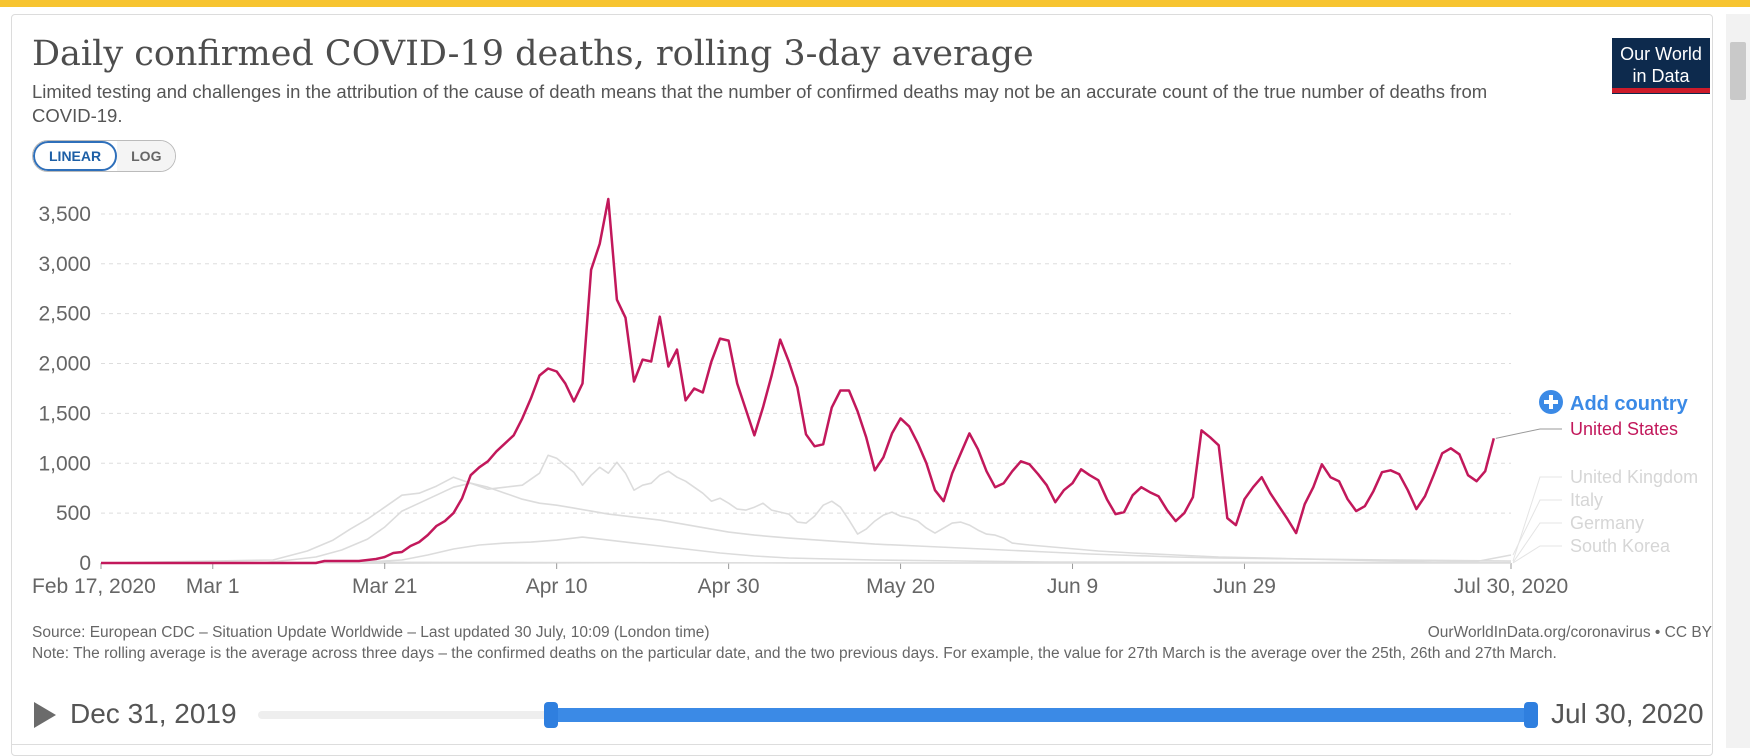 Image resolution: width=1750 pixels, height=756 pixels. What do you see at coordinates (73, 513) in the screenshot?
I see `y-tick-label: 500` at bounding box center [73, 513].